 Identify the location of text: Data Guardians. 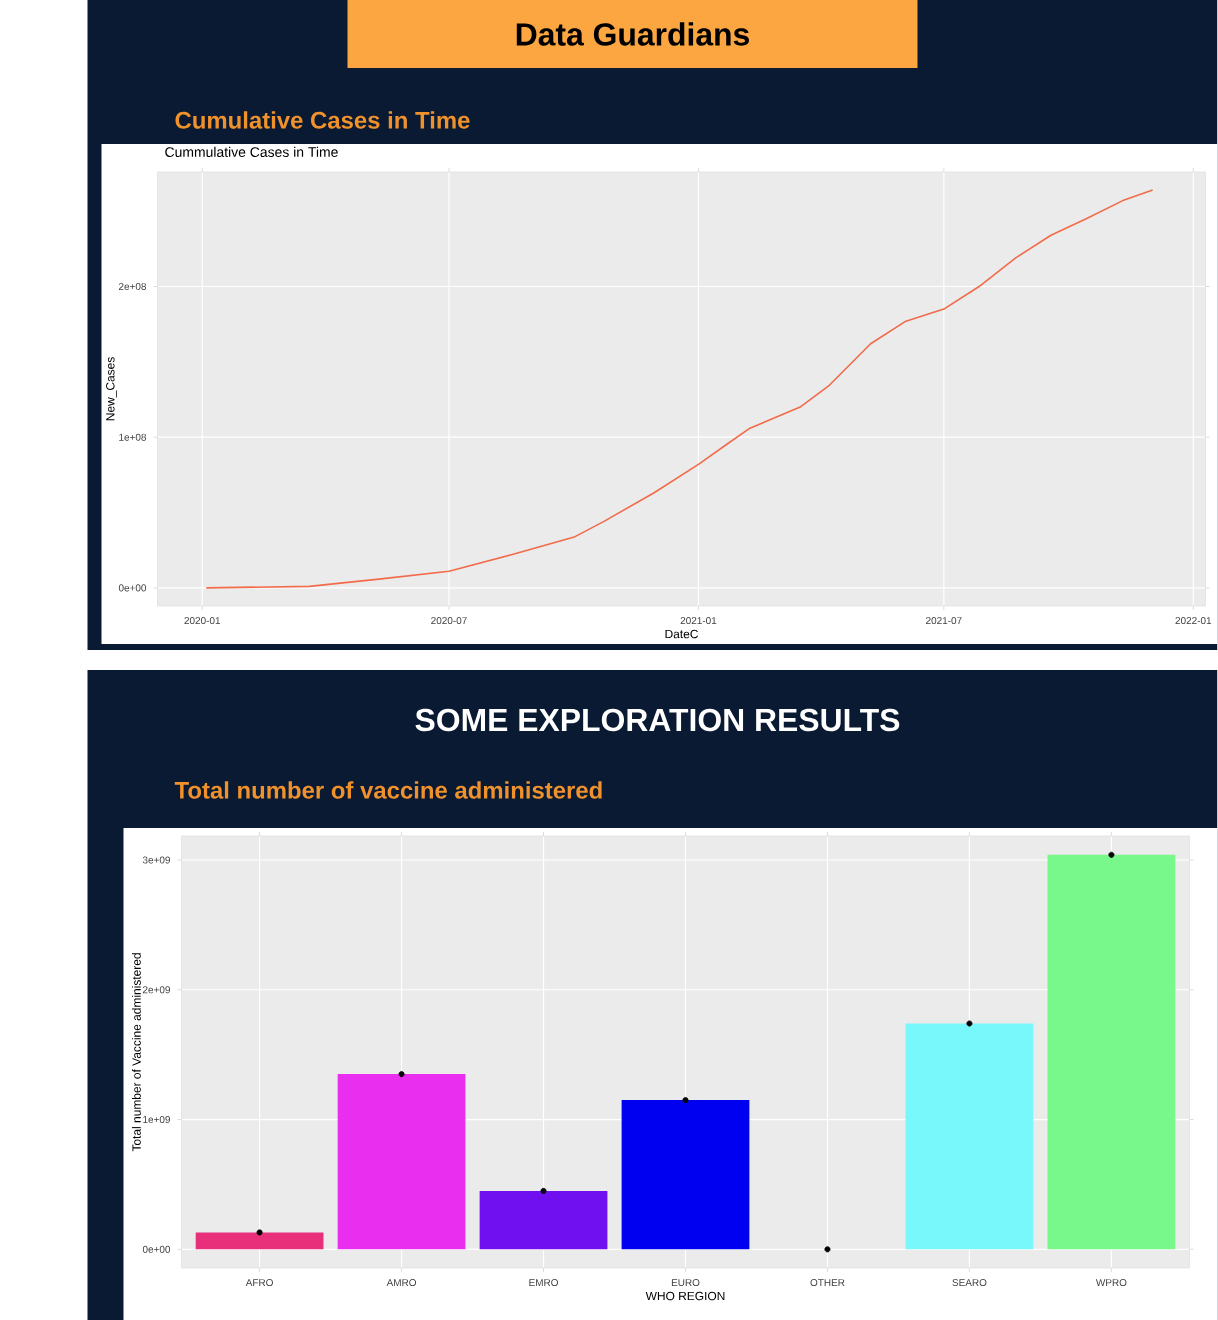
(633, 34).